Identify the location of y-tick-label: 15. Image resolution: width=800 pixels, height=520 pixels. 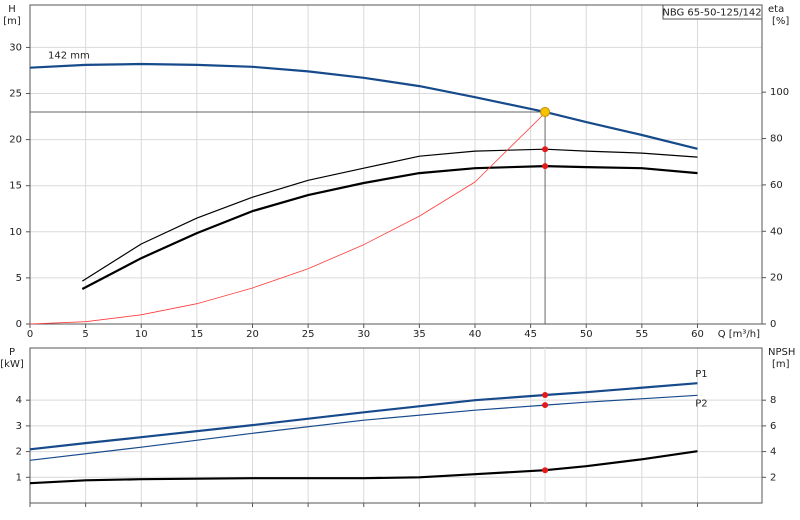
(15, 186).